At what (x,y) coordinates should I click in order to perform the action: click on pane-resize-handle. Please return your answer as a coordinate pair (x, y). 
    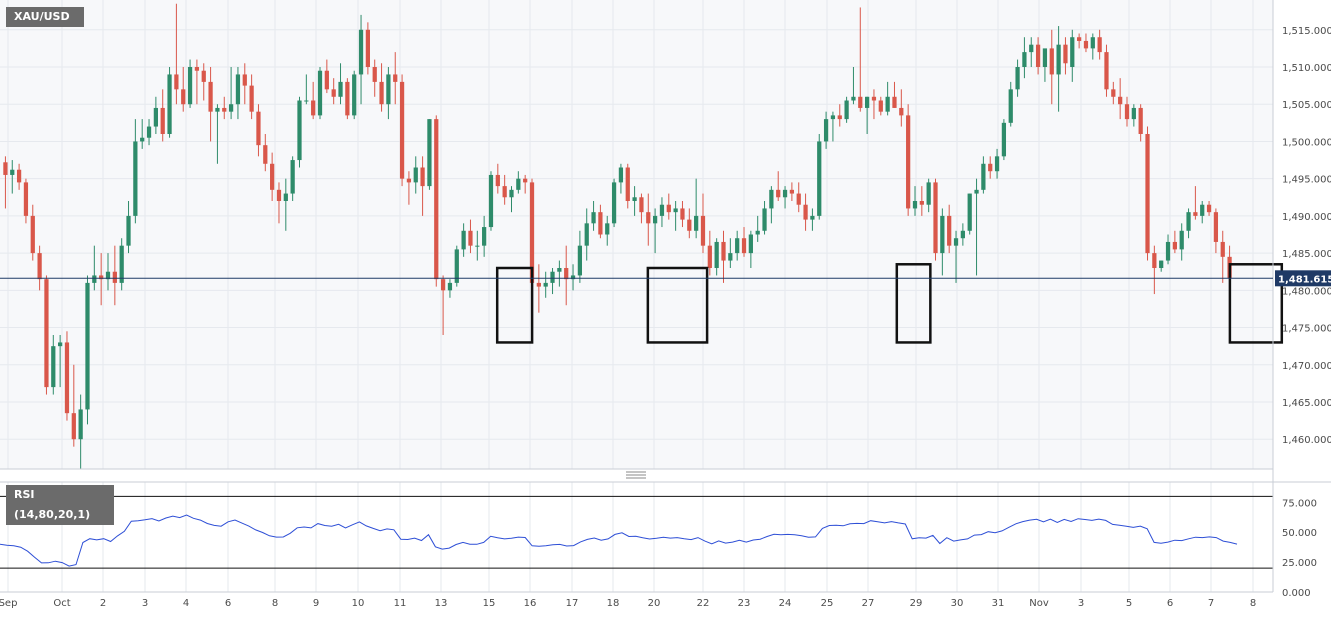
    Looking at the image, I should click on (636, 475).